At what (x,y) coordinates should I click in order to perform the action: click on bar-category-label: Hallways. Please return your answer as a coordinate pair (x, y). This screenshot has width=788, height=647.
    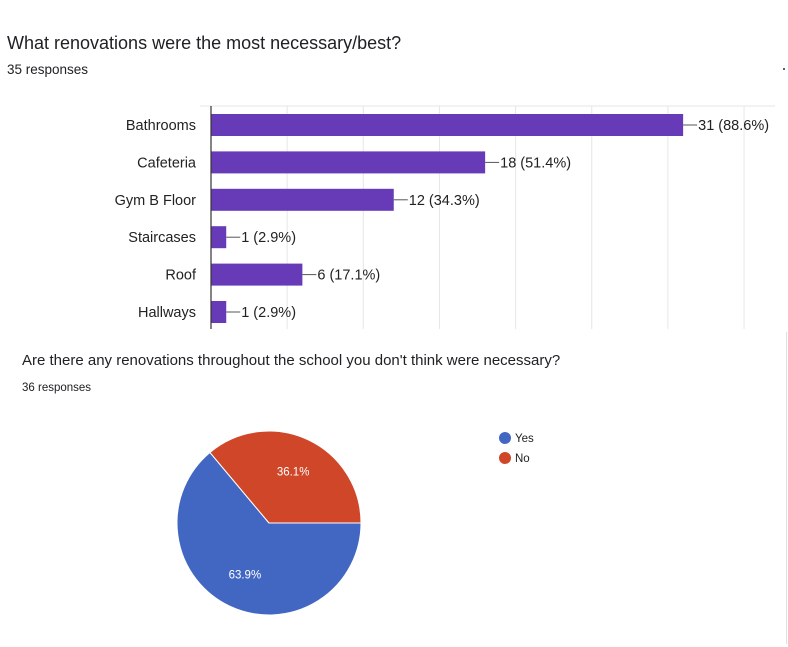
    Looking at the image, I should click on (167, 313).